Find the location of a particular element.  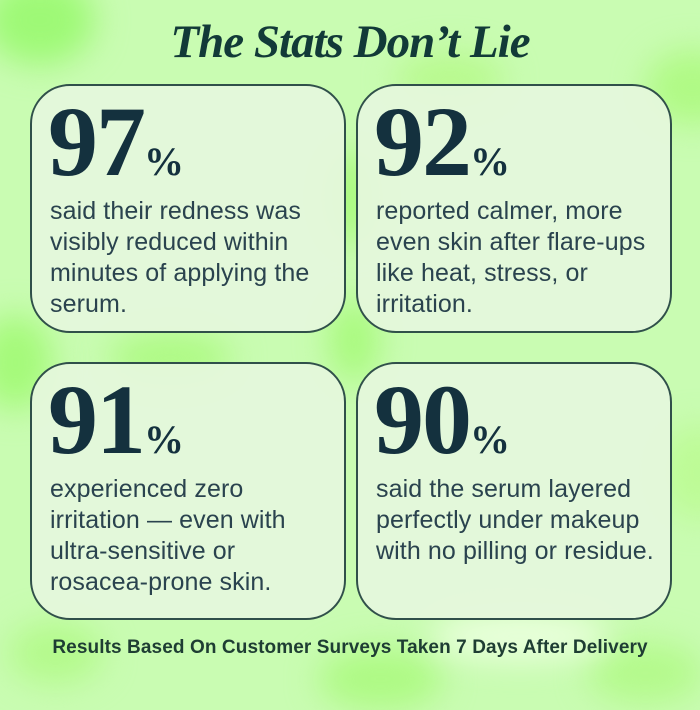

stat-percent-number: 91 is located at coordinates (97, 419).